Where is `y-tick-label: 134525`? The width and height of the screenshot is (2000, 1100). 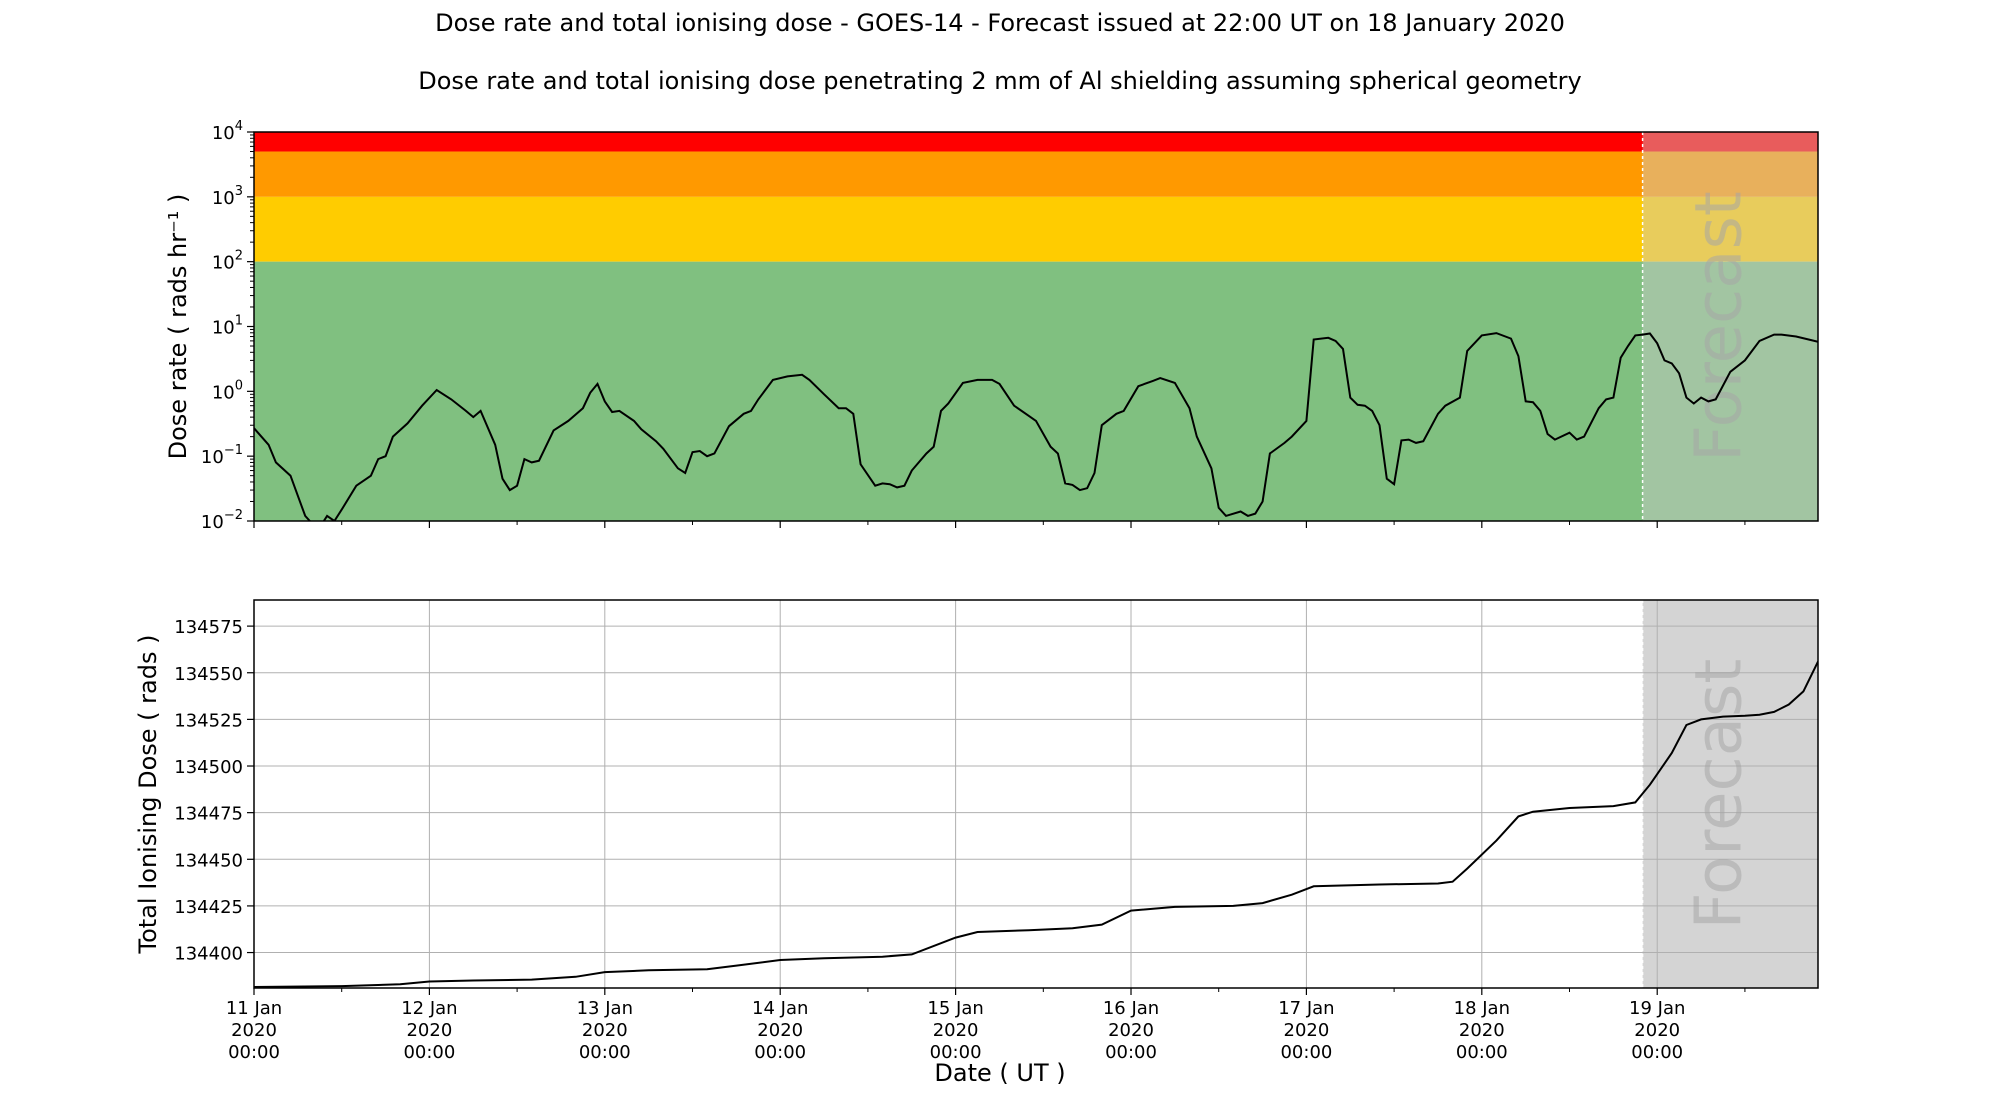
y-tick-label: 134525 is located at coordinates (208, 720).